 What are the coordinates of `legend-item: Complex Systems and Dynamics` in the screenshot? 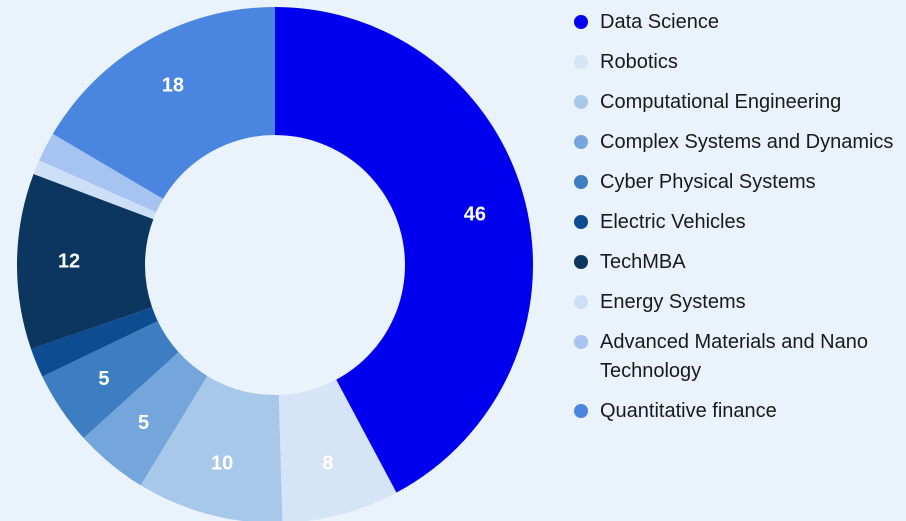 It's located at (739, 142).